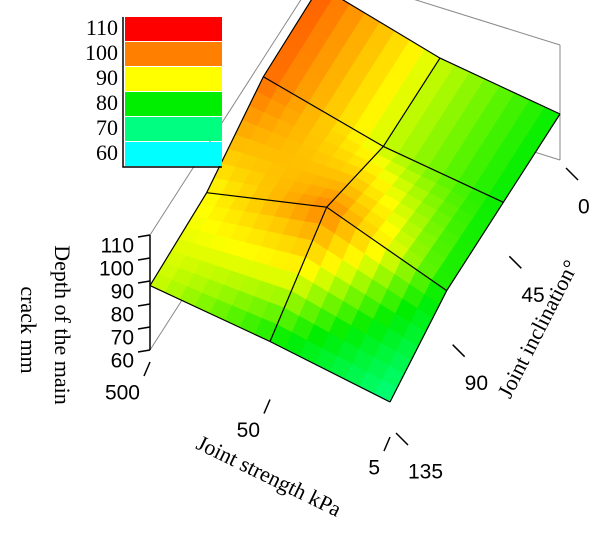 Image resolution: width=600 pixels, height=540 pixels. I want to click on z-tick-label: 80, so click(122, 315).